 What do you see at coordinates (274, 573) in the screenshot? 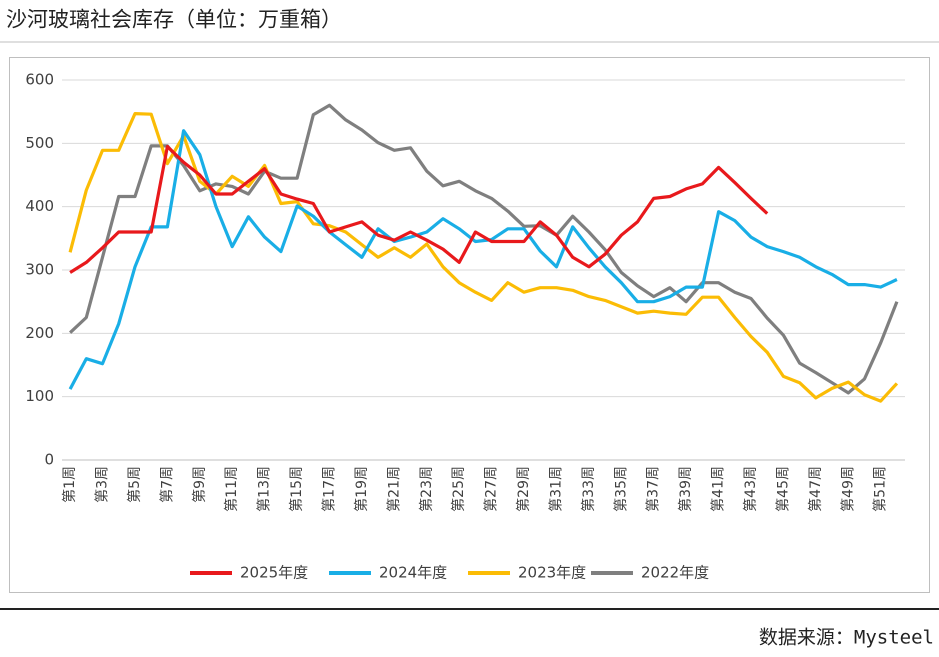
I see `legend-label: 2025年度` at bounding box center [274, 573].